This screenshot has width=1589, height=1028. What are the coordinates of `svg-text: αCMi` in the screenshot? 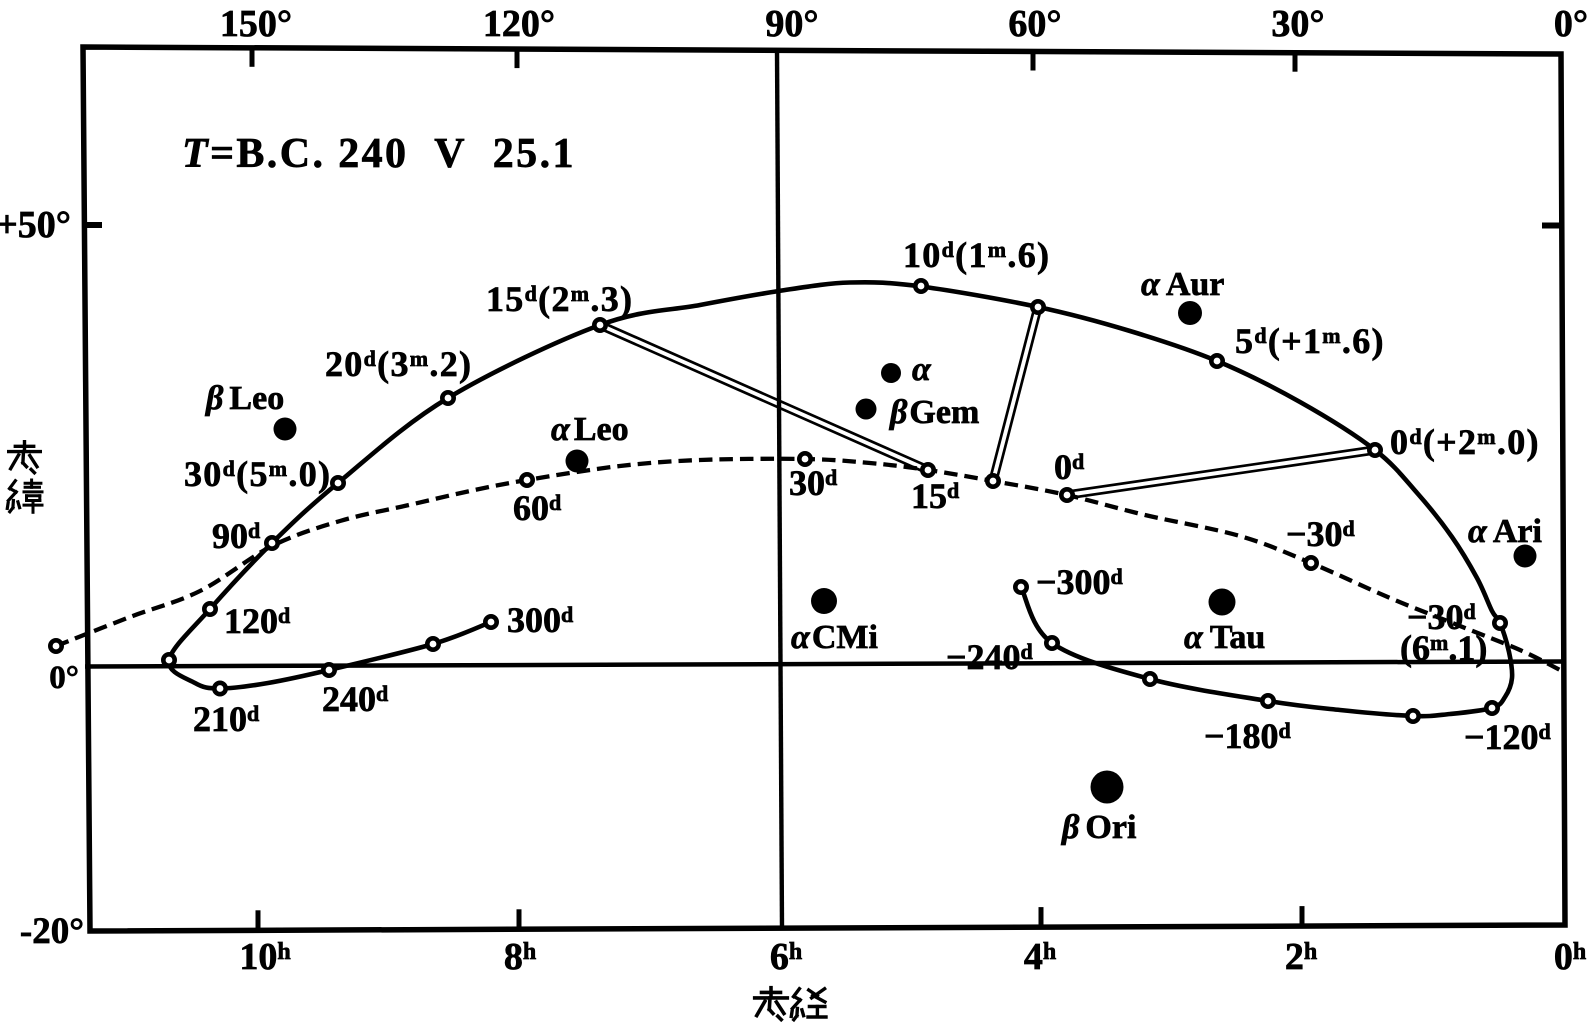 It's located at (834, 637).